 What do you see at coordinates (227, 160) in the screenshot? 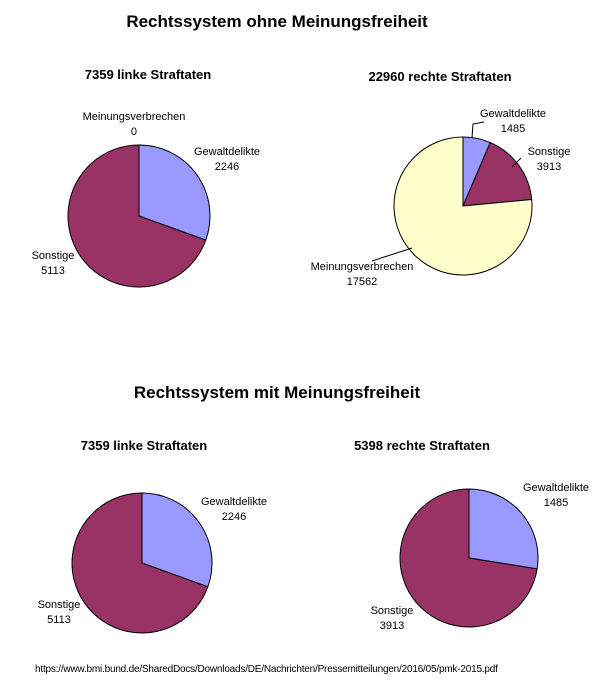
I see `slice-label-gewaltdelikte-2246: Gewaltdelikte 2246` at bounding box center [227, 160].